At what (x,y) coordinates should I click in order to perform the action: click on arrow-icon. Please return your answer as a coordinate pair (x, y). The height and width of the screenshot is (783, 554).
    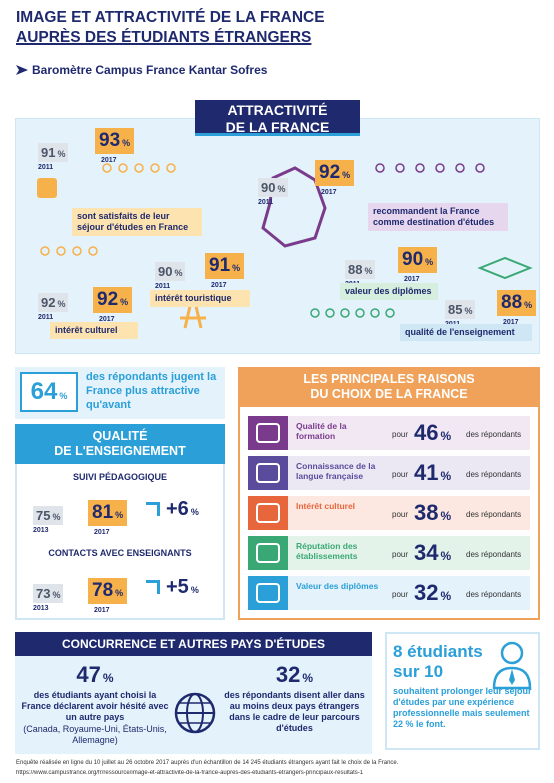
    Looking at the image, I should click on (22, 70).